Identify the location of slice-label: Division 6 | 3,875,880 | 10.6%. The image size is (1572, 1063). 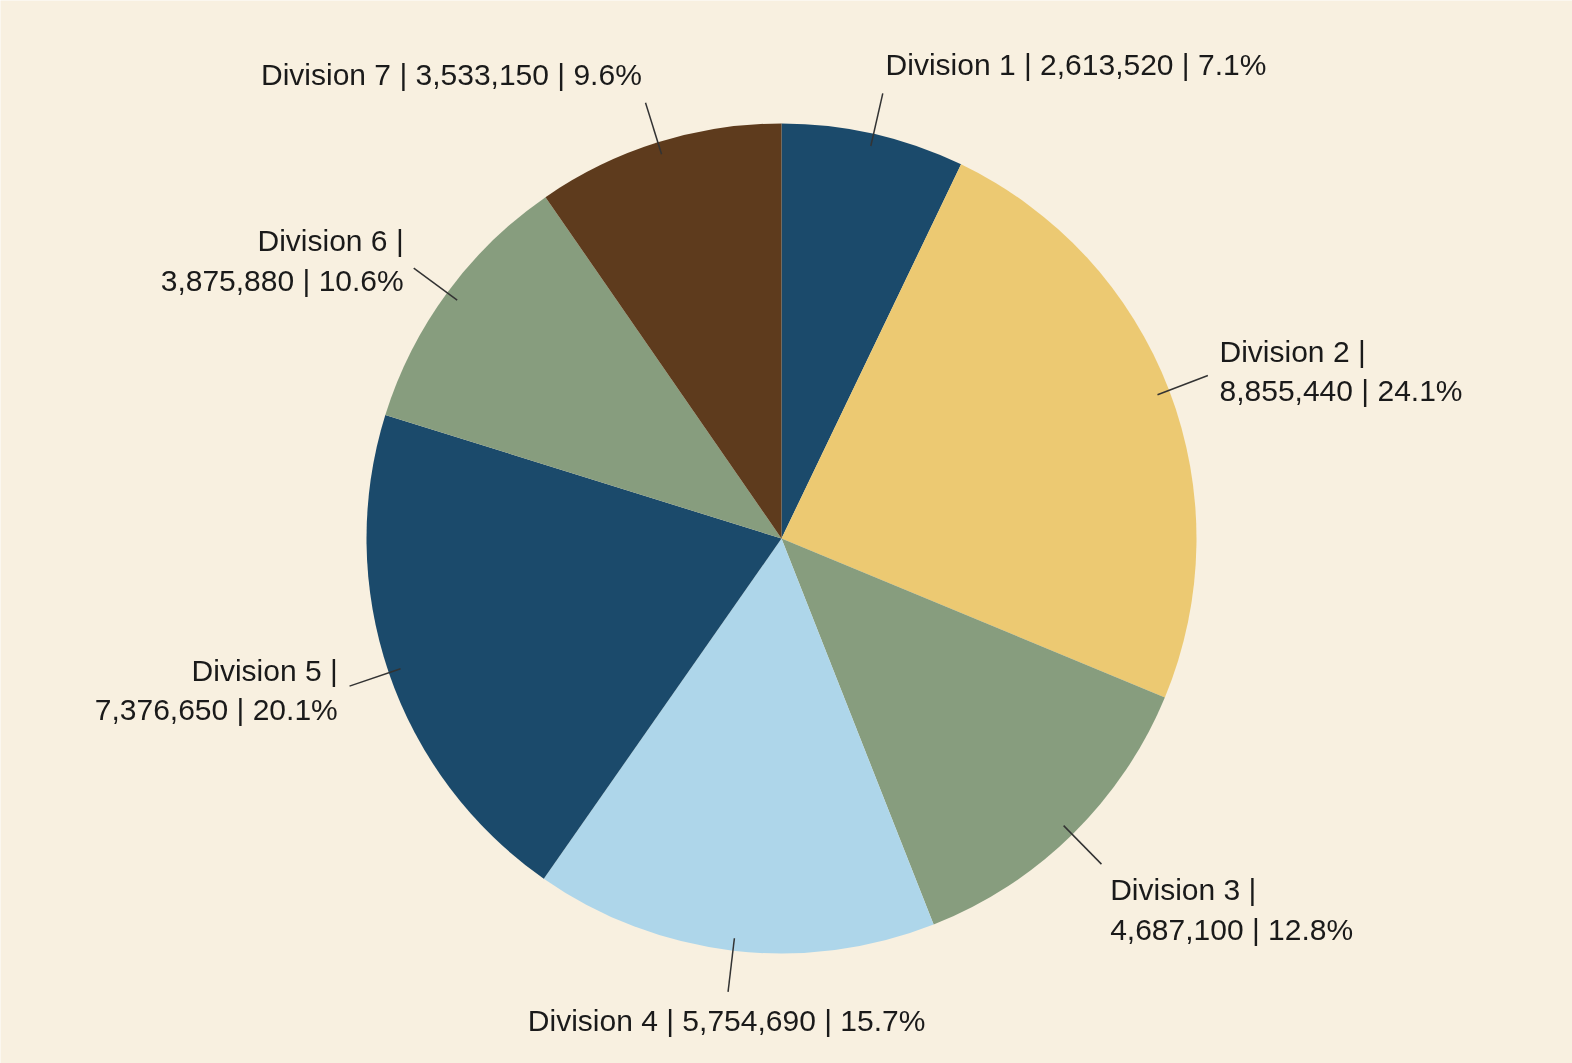
(282, 260).